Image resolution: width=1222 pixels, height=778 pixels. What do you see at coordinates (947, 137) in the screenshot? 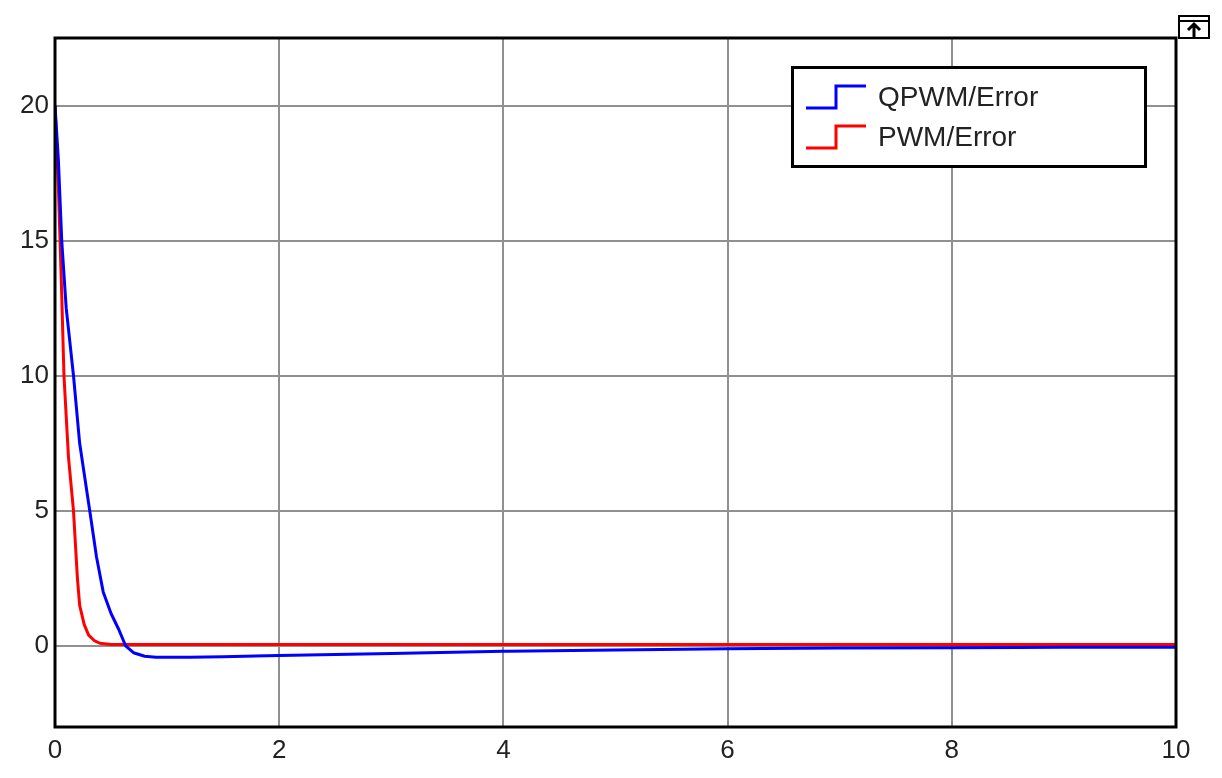
I see `legend-label: PWM/Error` at bounding box center [947, 137].